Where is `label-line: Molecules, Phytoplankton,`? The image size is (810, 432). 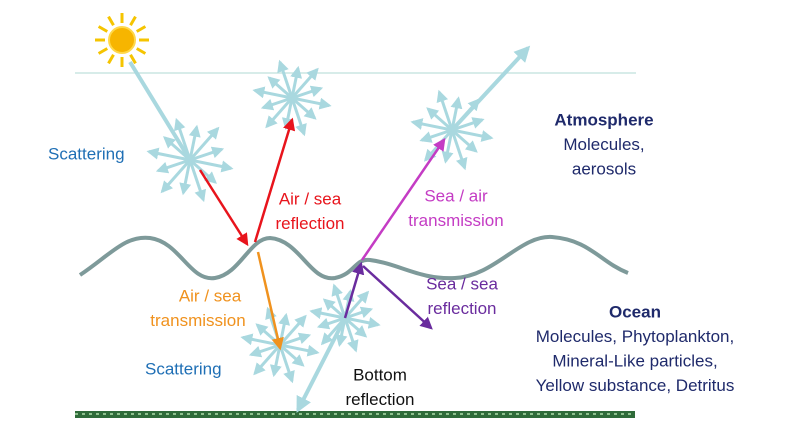 label-line: Molecules, Phytoplankton, is located at coordinates (635, 336).